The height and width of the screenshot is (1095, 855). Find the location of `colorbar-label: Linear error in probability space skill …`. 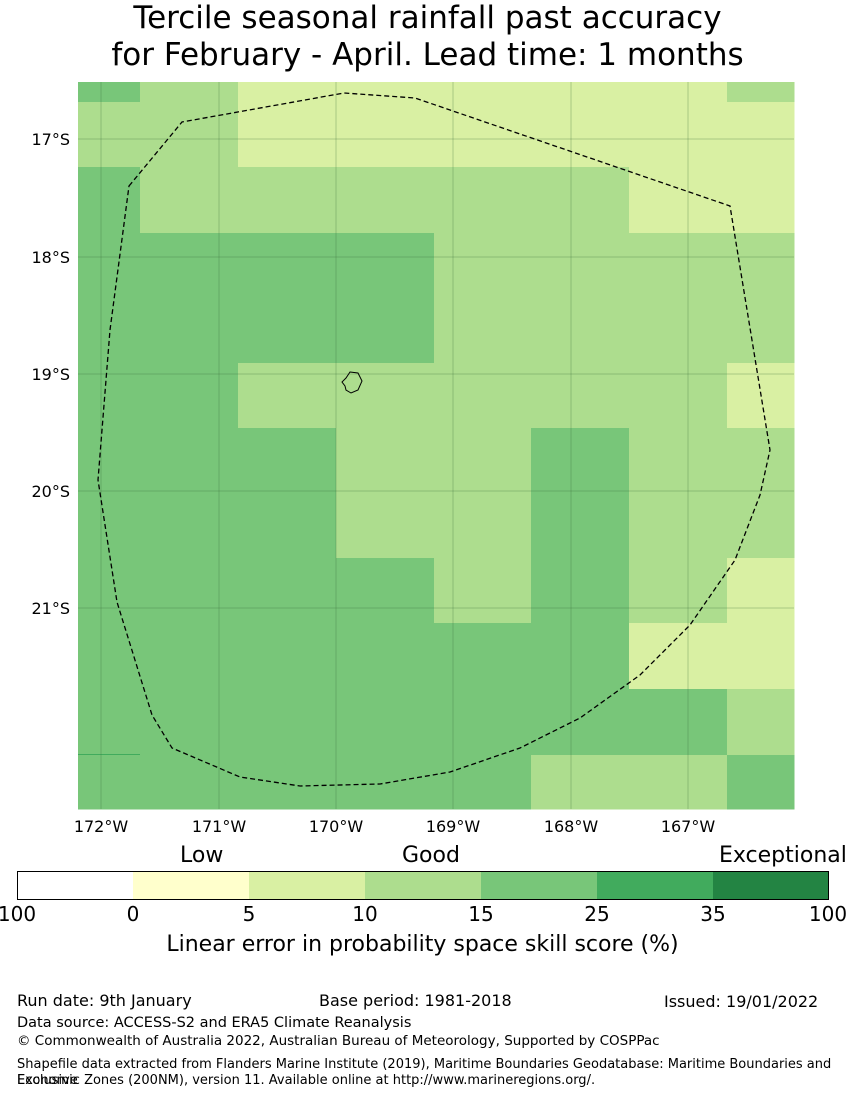

colorbar-label: Linear error in probability space skill … is located at coordinates (422, 944).